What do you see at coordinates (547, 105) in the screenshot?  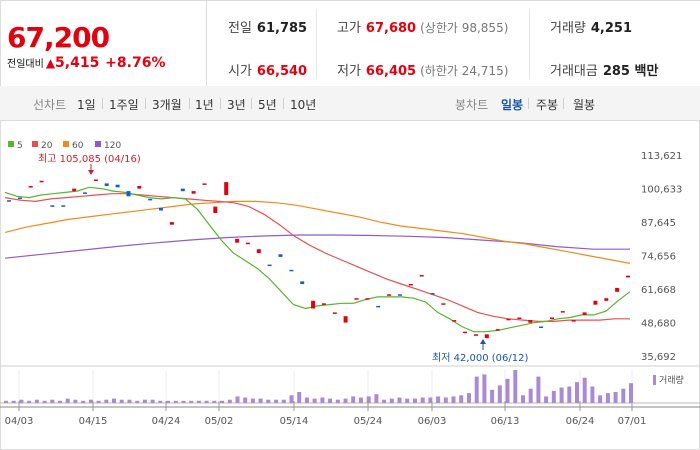 I see `candle-weekly: 주봉` at bounding box center [547, 105].